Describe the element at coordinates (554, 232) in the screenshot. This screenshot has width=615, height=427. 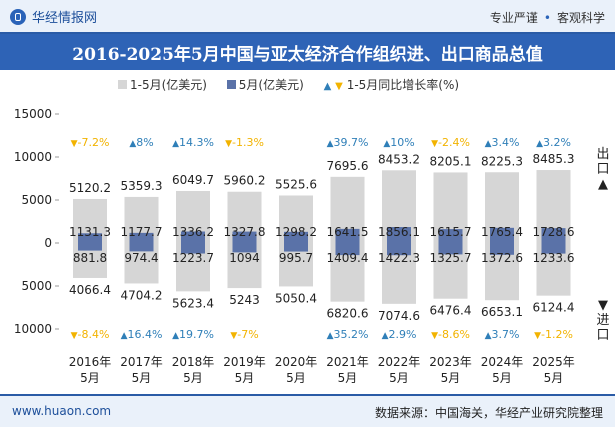
I see `data-label-export-month: 1728.6` at that location.